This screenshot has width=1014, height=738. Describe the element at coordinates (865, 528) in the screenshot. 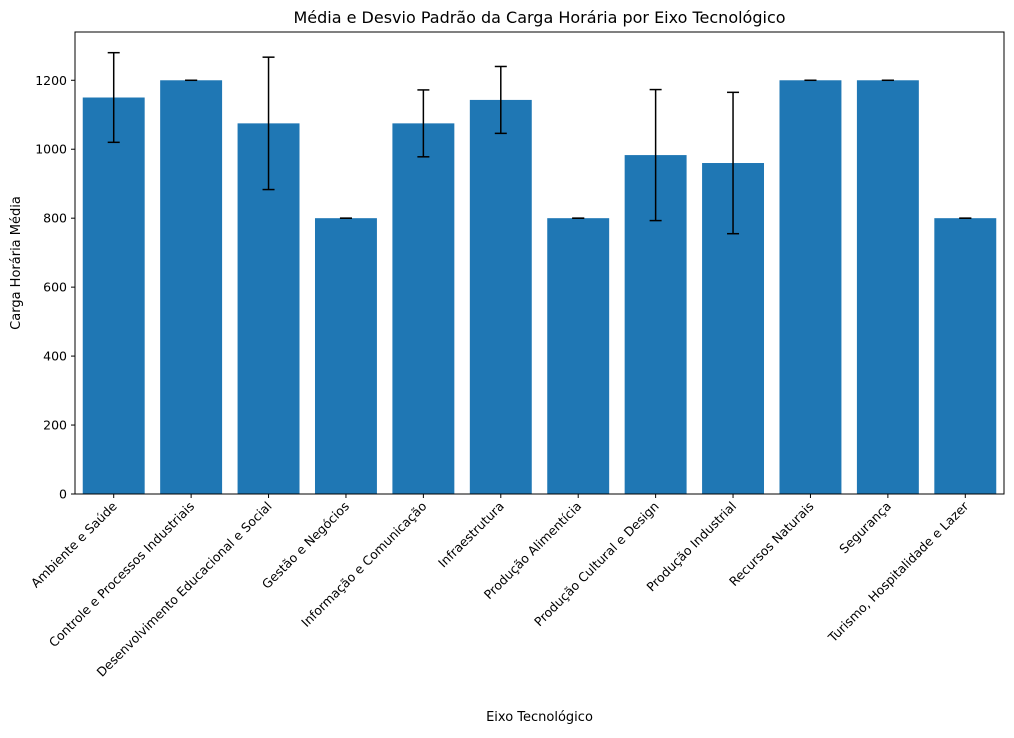

I see `x-tick-label: Segurança` at that location.